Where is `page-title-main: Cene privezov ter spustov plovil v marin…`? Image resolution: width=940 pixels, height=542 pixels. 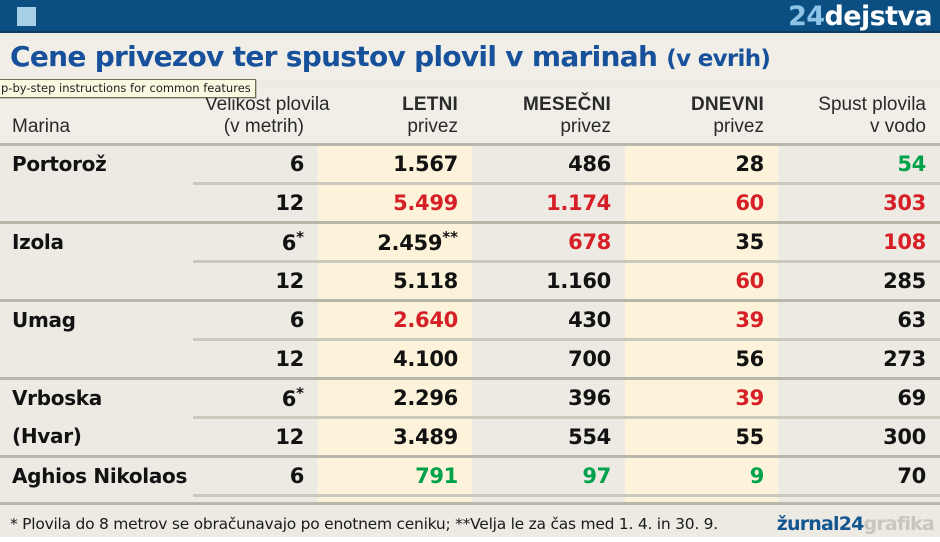 page-title-main: Cene privezov ter spustov plovil v marin… is located at coordinates (334, 56).